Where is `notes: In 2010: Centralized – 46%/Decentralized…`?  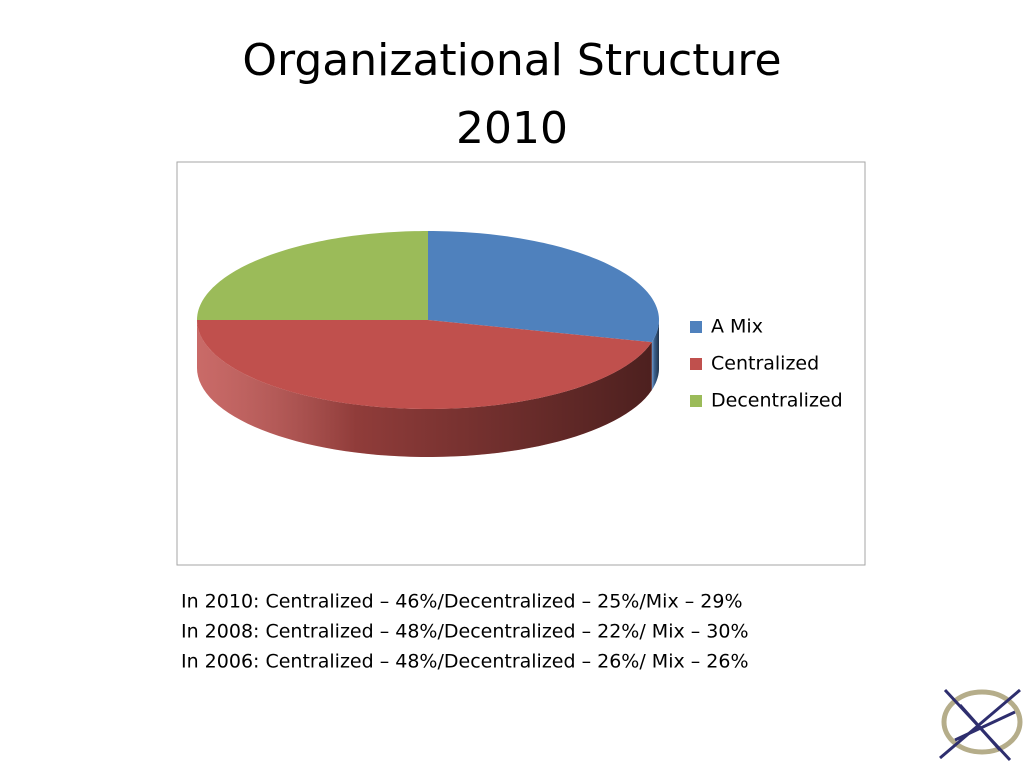
notes: In 2010: Centralized – 46%/Decentralized… is located at coordinates (465, 632).